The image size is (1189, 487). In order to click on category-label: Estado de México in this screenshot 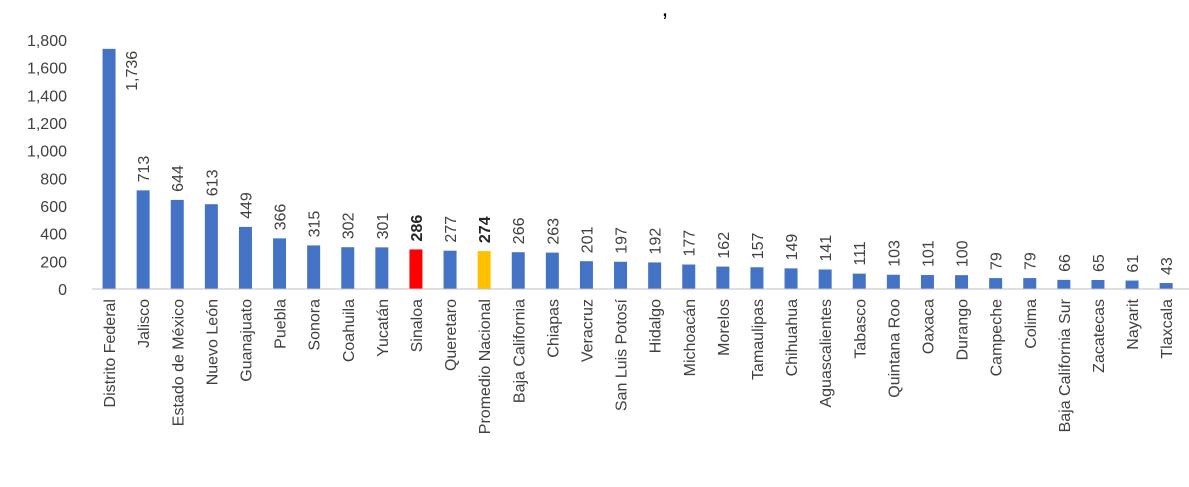, I will do `click(178, 362)`.